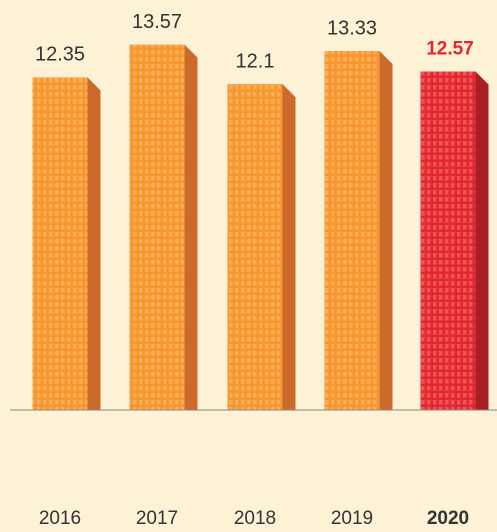 The height and width of the screenshot is (532, 497). I want to click on x-tick-label: 2018, so click(255, 518).